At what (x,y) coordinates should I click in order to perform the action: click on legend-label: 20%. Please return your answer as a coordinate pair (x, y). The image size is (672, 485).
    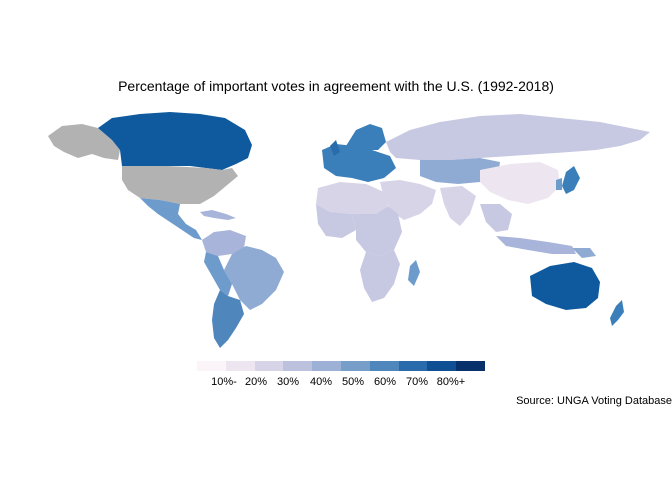
    Looking at the image, I should click on (256, 382).